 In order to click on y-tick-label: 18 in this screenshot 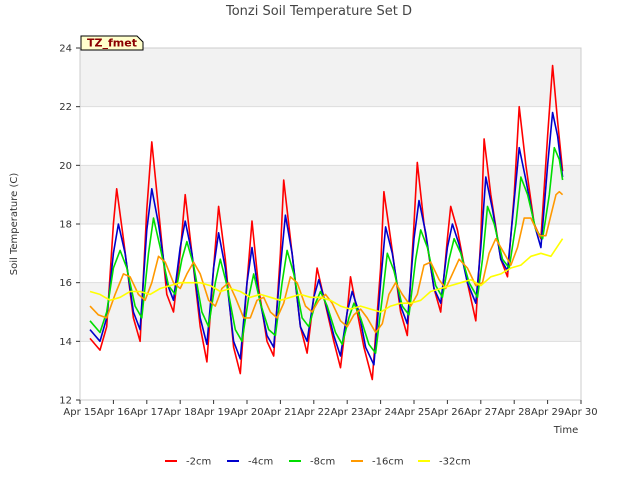, I will do `click(65, 225)`.